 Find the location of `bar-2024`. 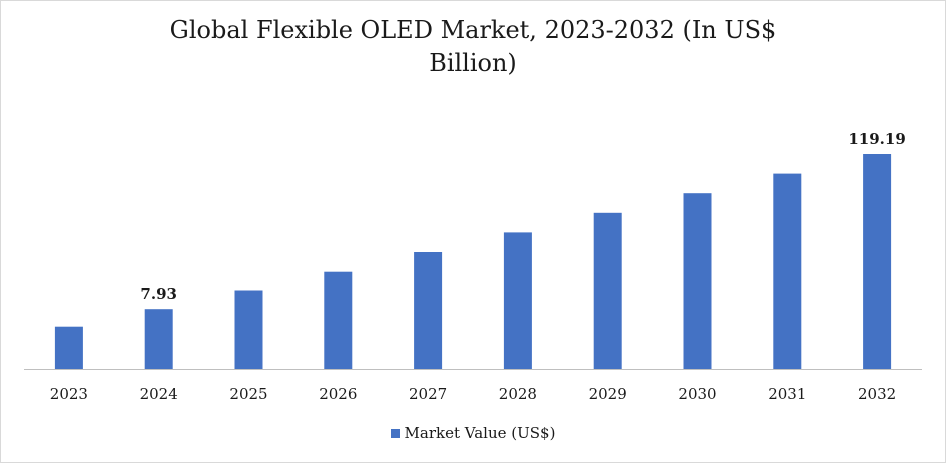

bar-2024 is located at coordinates (158, 339).